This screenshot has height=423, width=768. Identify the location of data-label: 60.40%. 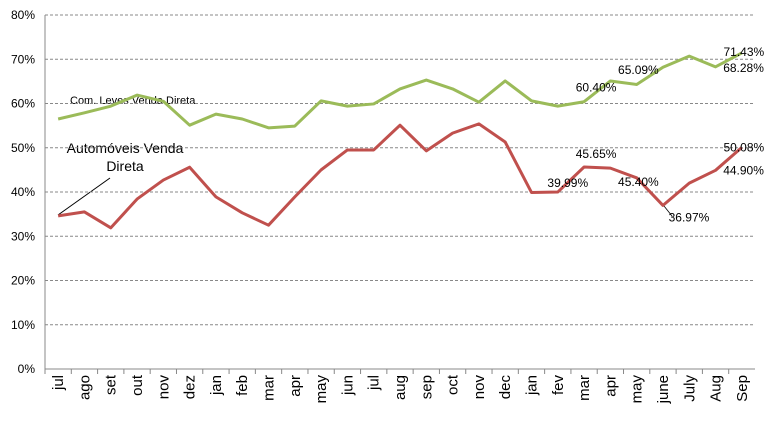
(596, 88).